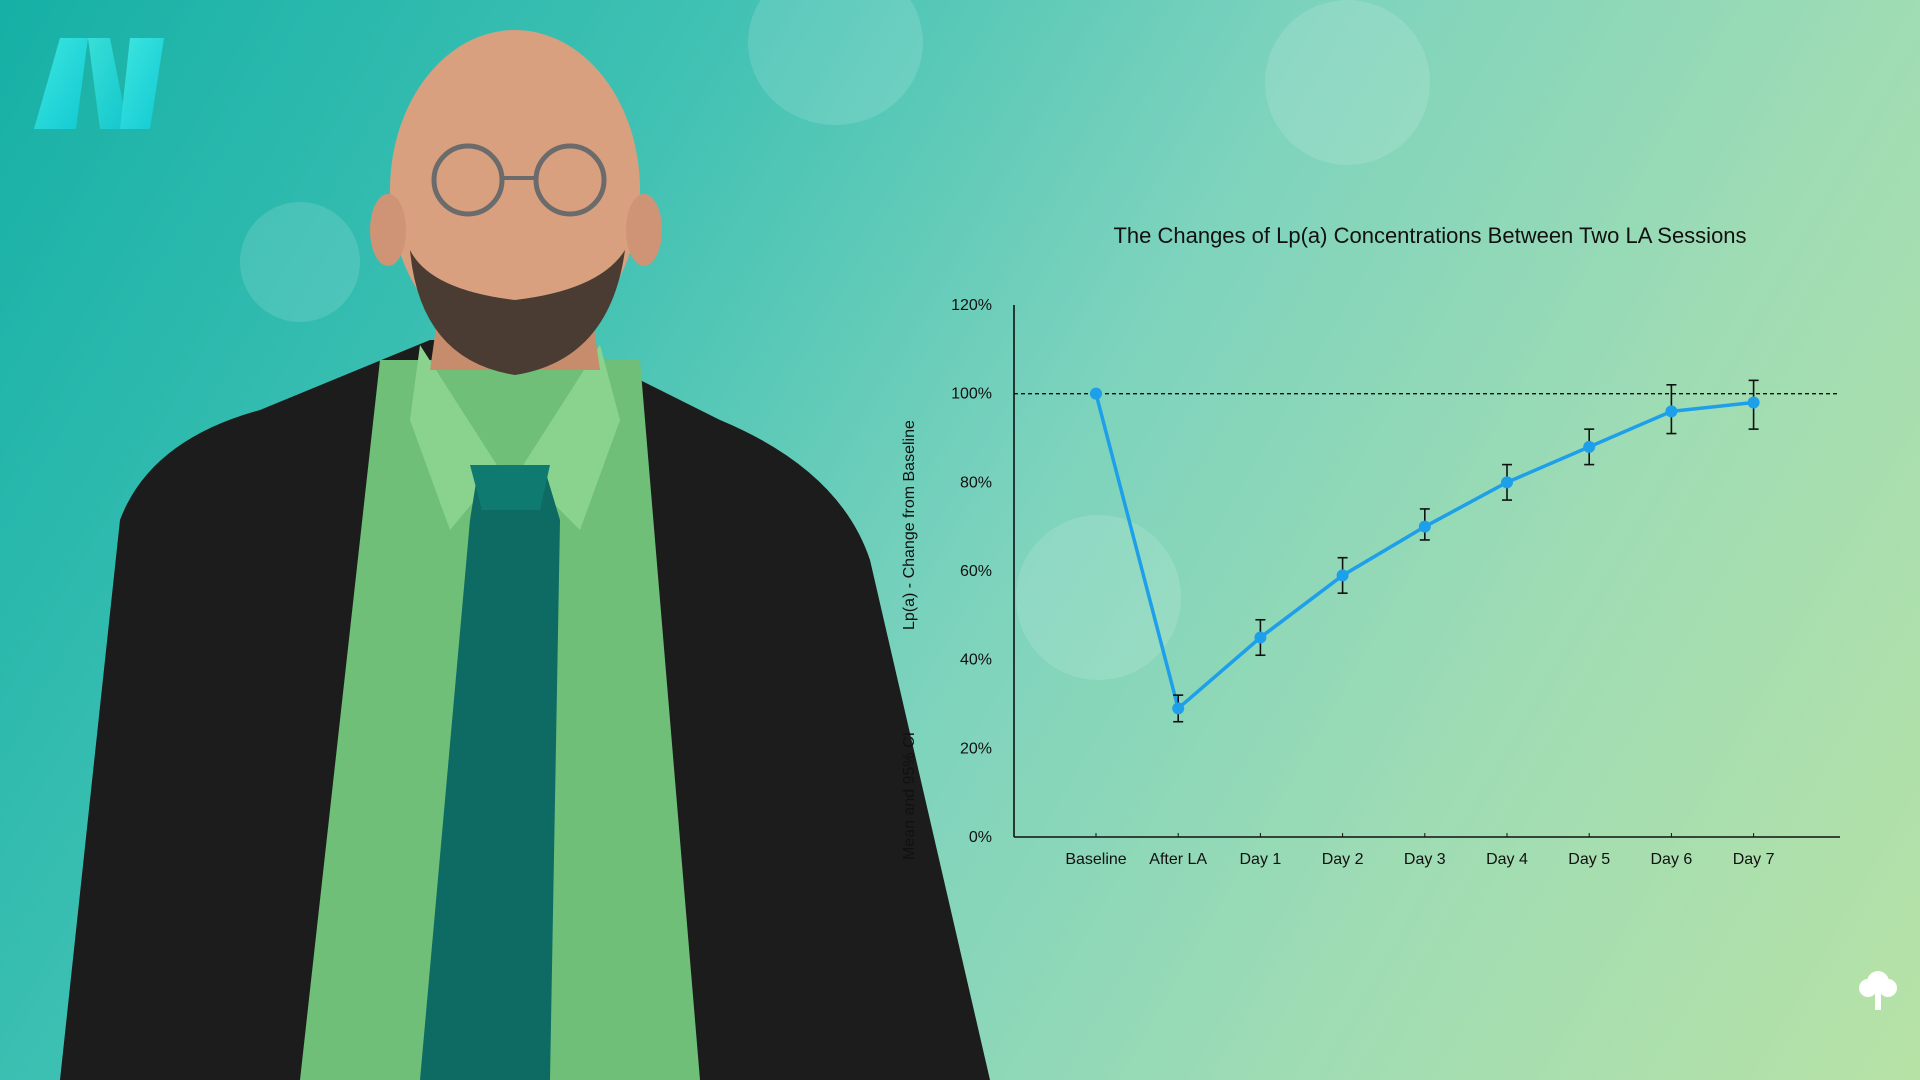 This screenshot has height=1080, width=1920. Describe the element at coordinates (1425, 859) in the screenshot. I see `x-tick-label: Day 3` at that location.